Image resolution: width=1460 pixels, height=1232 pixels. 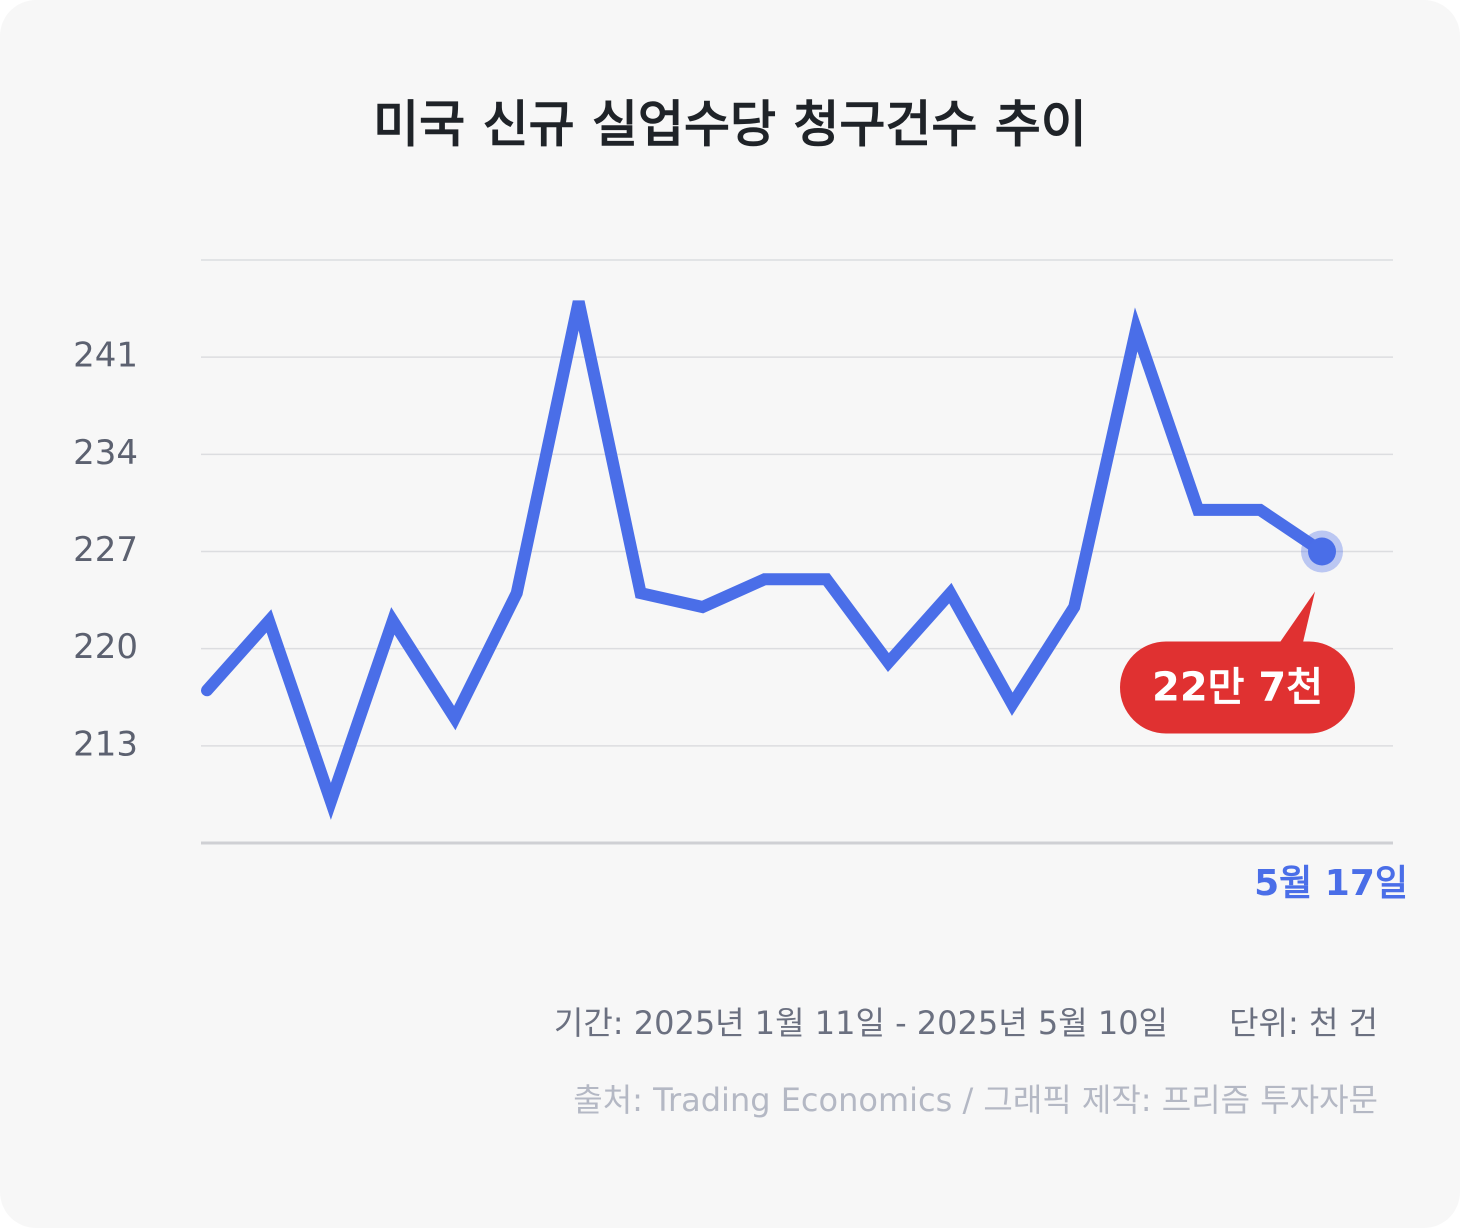 I want to click on point, so click(x=1322, y=551).